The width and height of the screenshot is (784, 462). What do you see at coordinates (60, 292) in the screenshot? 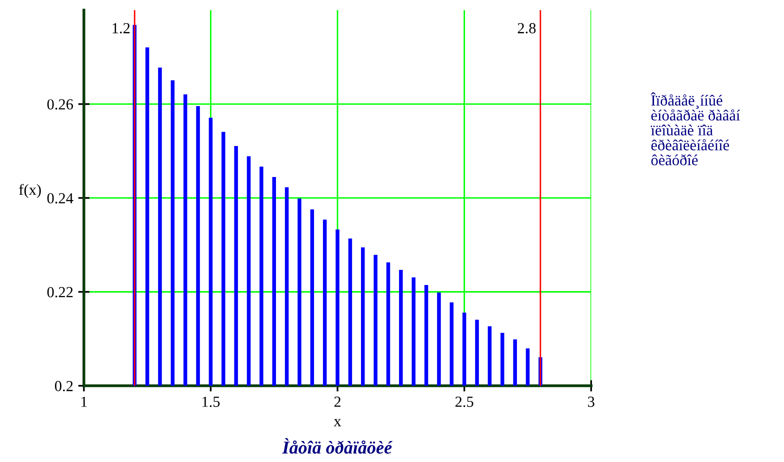
I see `y-tick-label: 0.22` at bounding box center [60, 292].